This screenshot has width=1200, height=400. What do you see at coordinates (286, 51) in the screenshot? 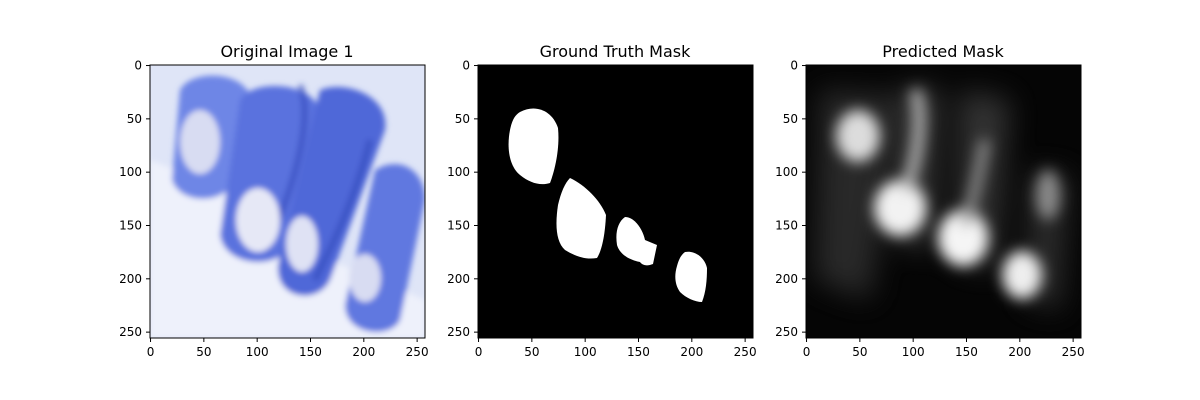
I see `title-original-image: Original Image 1` at bounding box center [286, 51].